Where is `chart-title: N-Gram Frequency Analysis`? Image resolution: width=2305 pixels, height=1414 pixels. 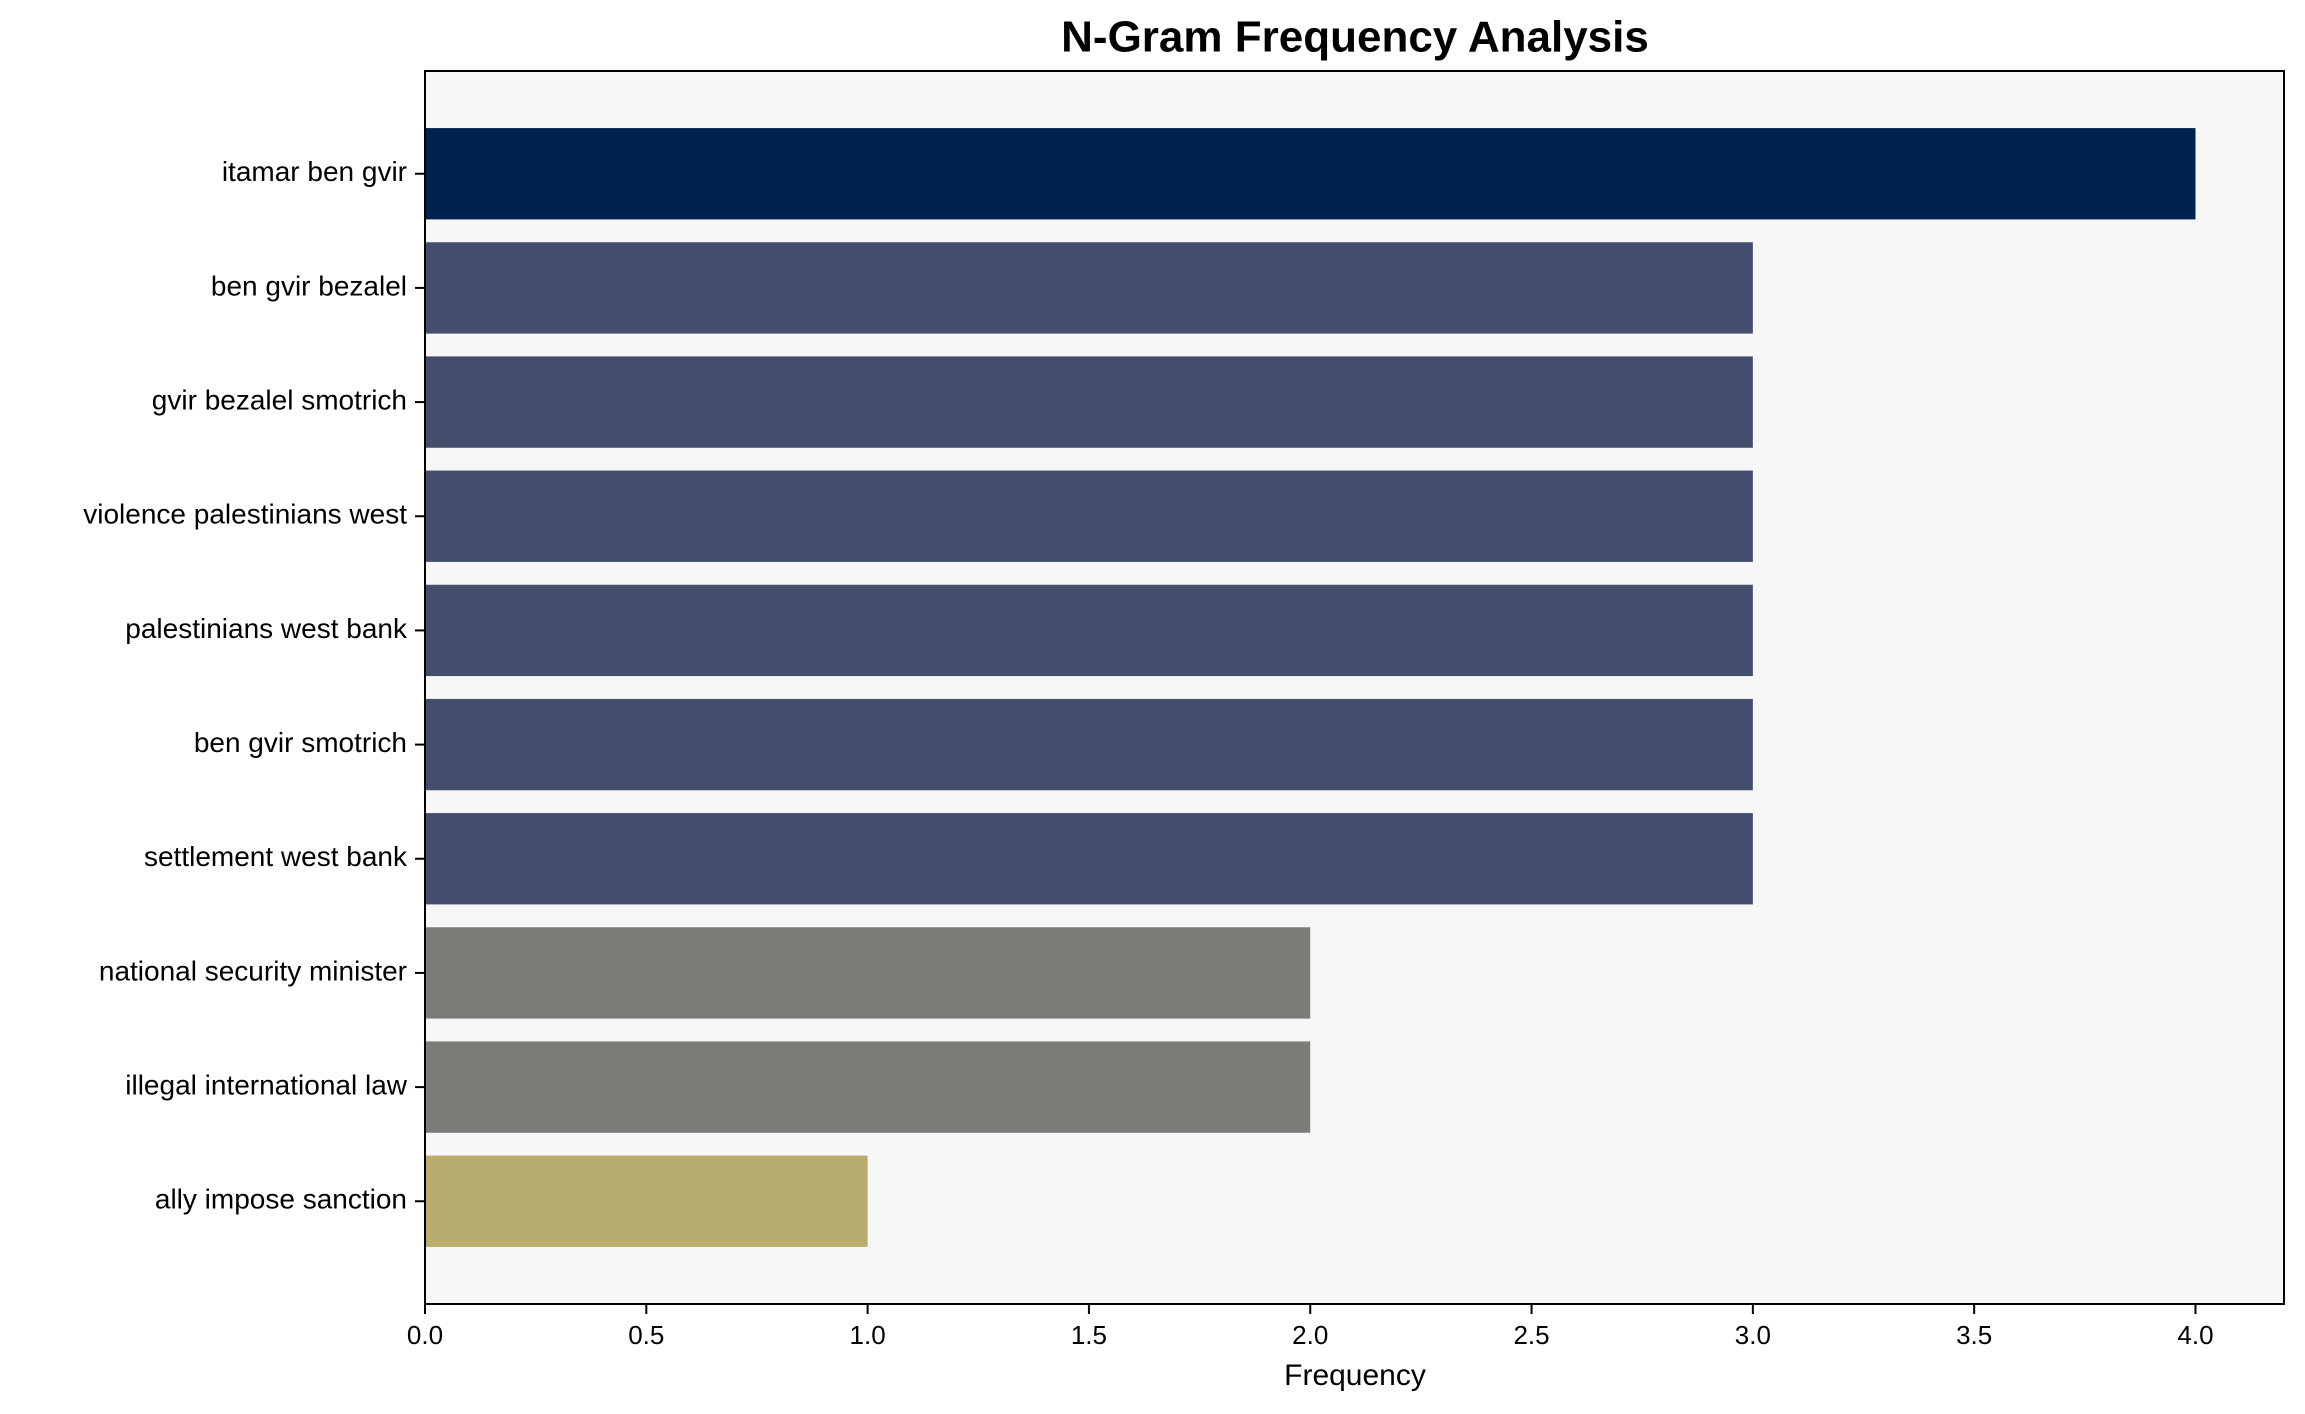
chart-title: N-Gram Frequency Analysis is located at coordinates (1355, 37).